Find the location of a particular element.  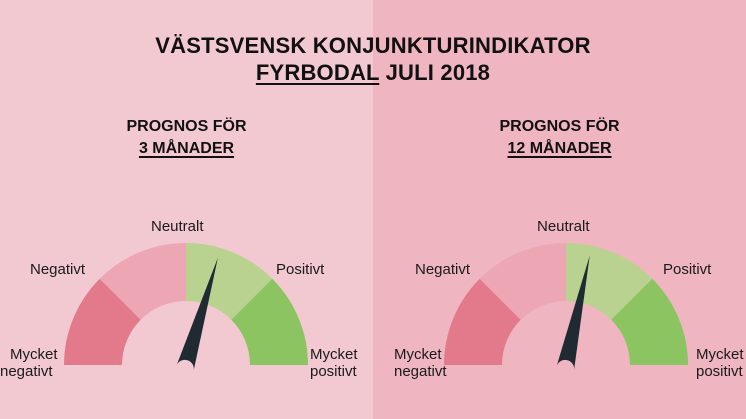

segment-neutral is located at coordinates (609, 281).